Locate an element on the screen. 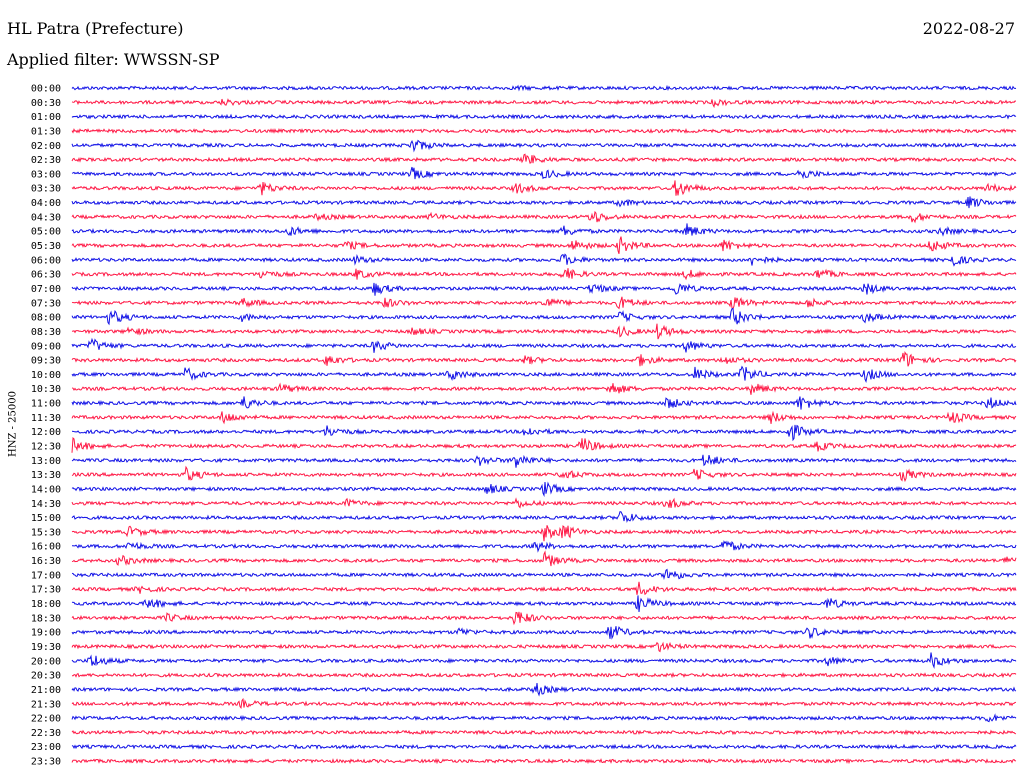 This screenshot has width=1024, height=780. row-time-label: 13:00 is located at coordinates (46, 461).